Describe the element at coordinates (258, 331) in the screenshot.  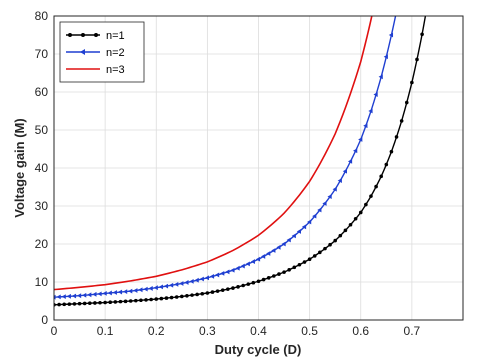
I see `x-tick-label: 0.4` at that location.